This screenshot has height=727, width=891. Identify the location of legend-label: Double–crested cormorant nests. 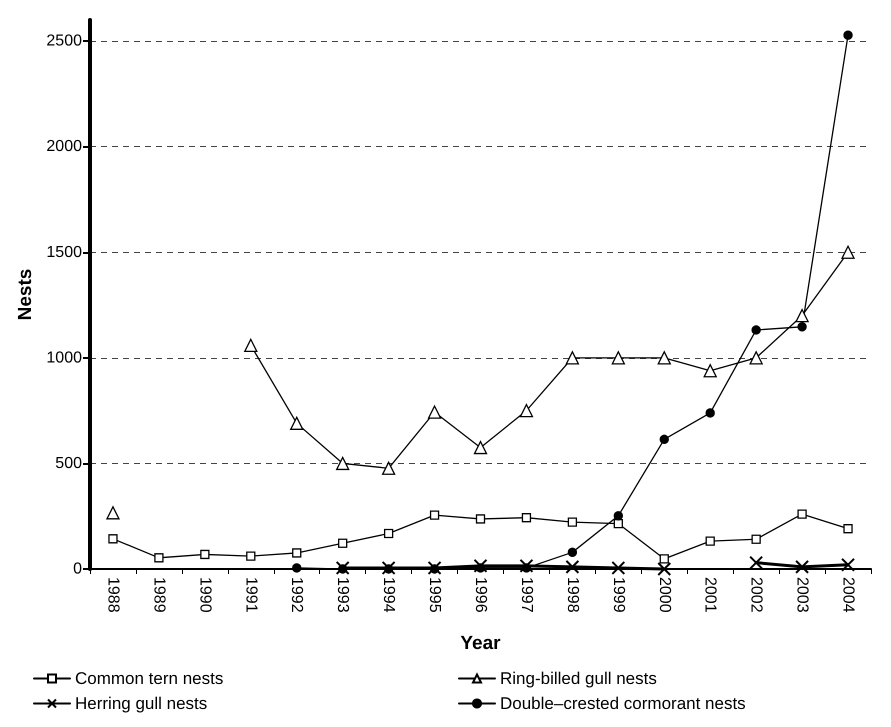
(623, 703).